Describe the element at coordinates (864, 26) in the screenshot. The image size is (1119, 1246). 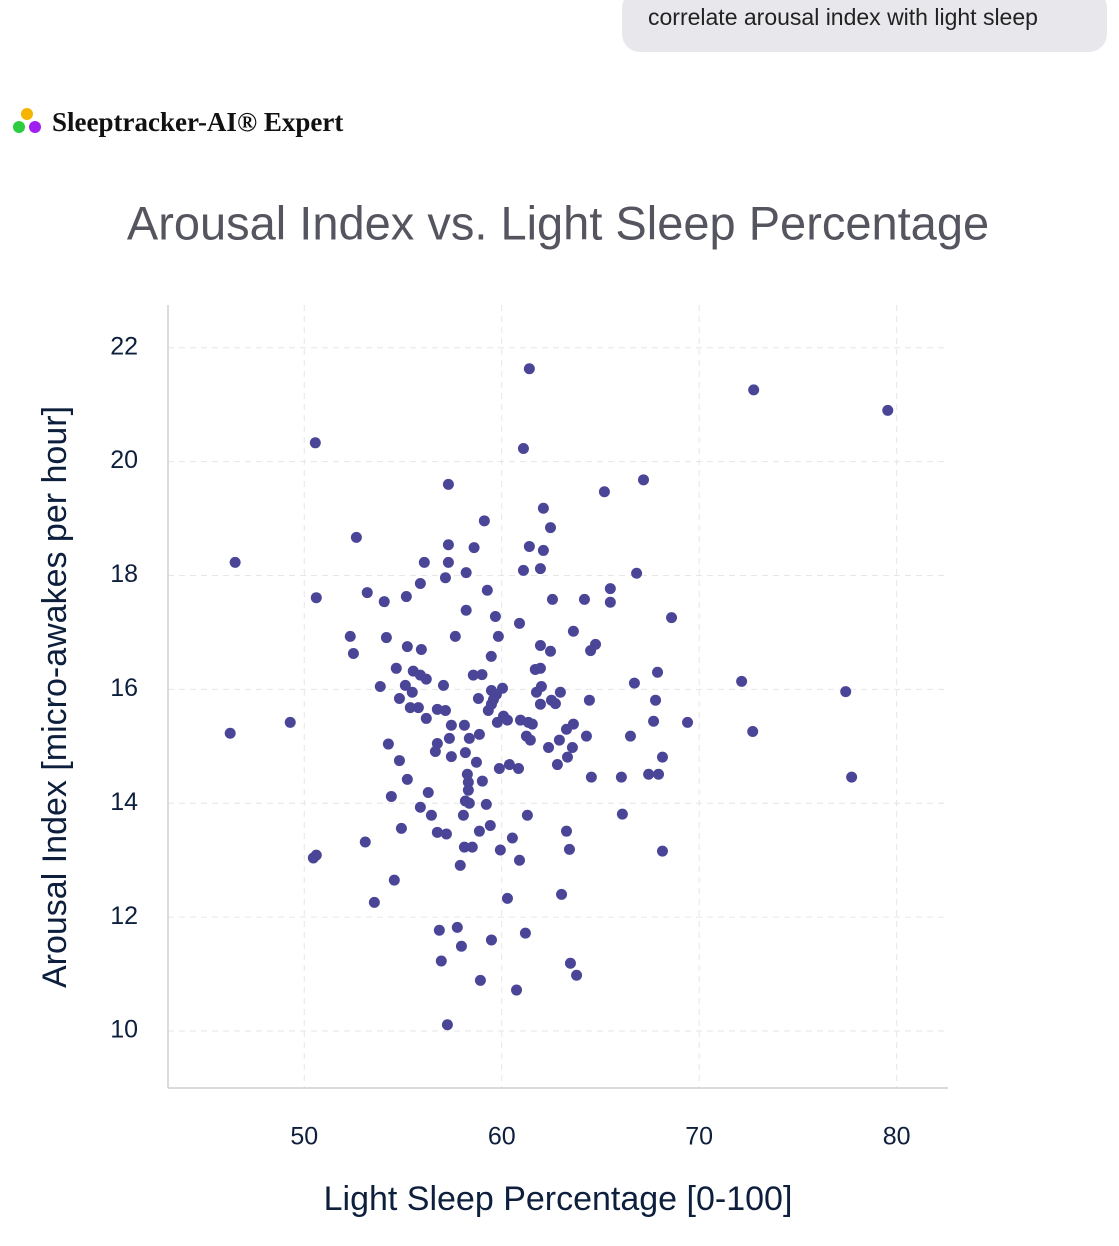
I see `user-message: correlate arousal index with light sleep` at that location.